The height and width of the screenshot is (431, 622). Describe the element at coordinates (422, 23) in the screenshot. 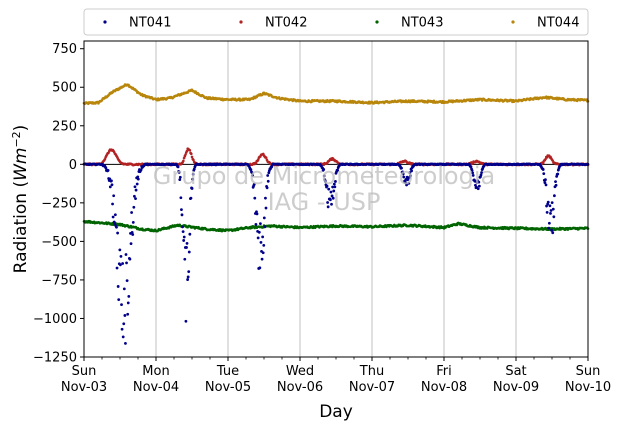

I see `legend-label-NT043: NT043` at that location.